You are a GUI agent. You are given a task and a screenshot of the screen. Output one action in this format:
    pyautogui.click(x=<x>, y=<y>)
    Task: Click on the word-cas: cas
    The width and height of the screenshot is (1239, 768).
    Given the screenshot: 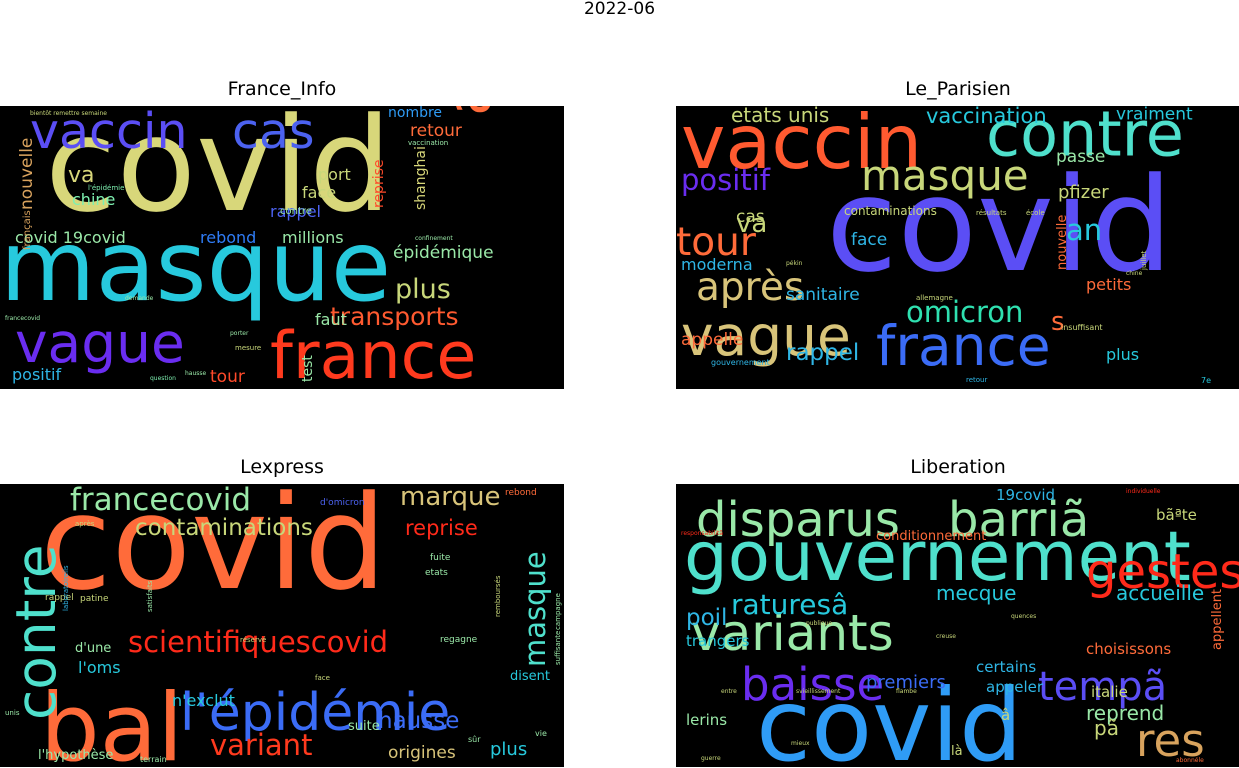 What is the action you would take?
    pyautogui.click(x=273, y=133)
    